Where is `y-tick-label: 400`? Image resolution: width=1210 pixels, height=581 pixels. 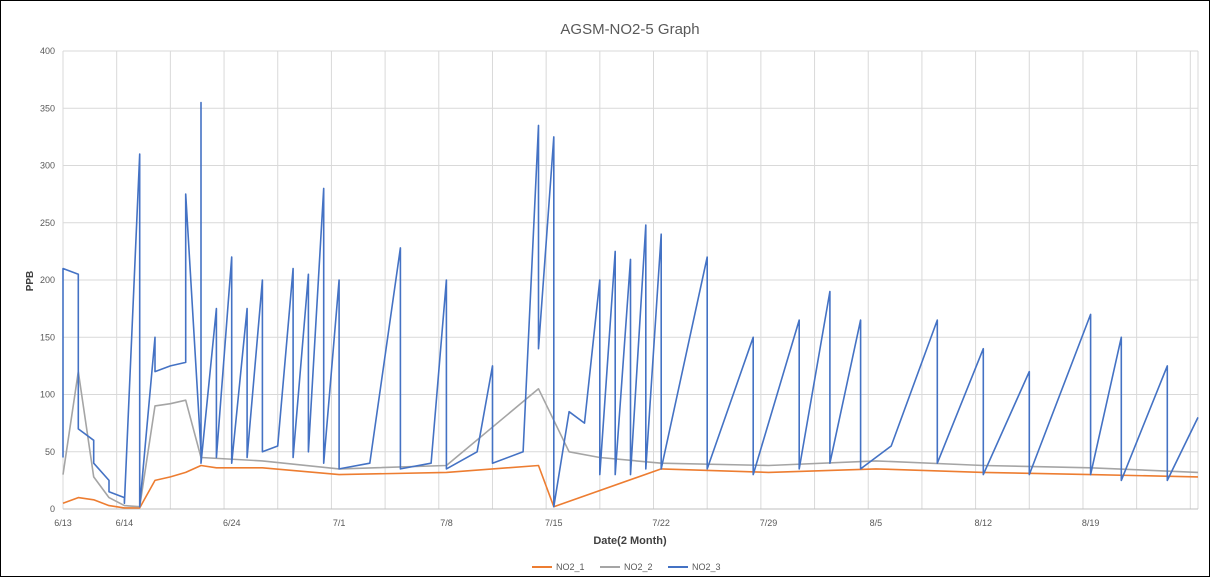 y-tick-label: 400 is located at coordinates (47, 51).